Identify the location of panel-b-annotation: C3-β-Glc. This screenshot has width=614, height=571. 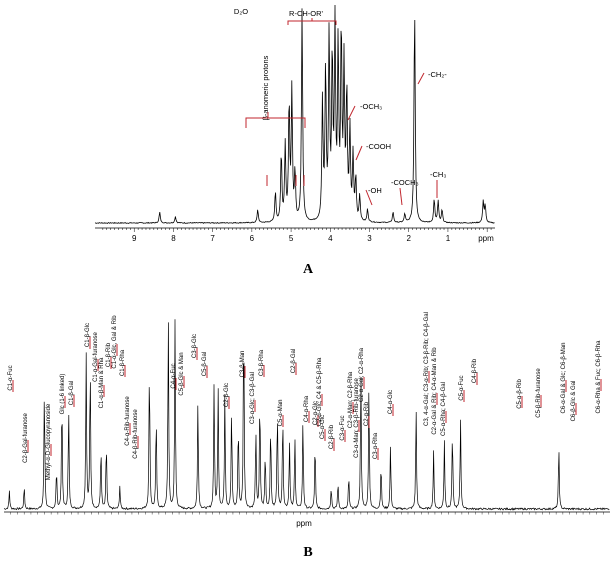
(195, 347).